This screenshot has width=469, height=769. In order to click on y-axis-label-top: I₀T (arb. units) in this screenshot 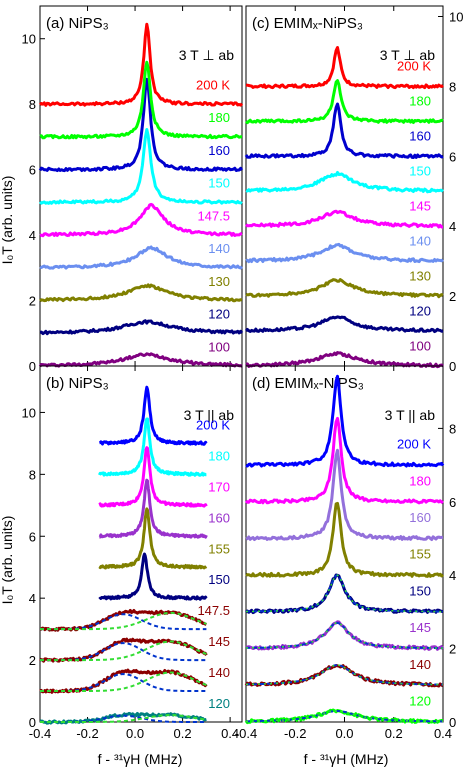, I will do `click(7, 220)`.